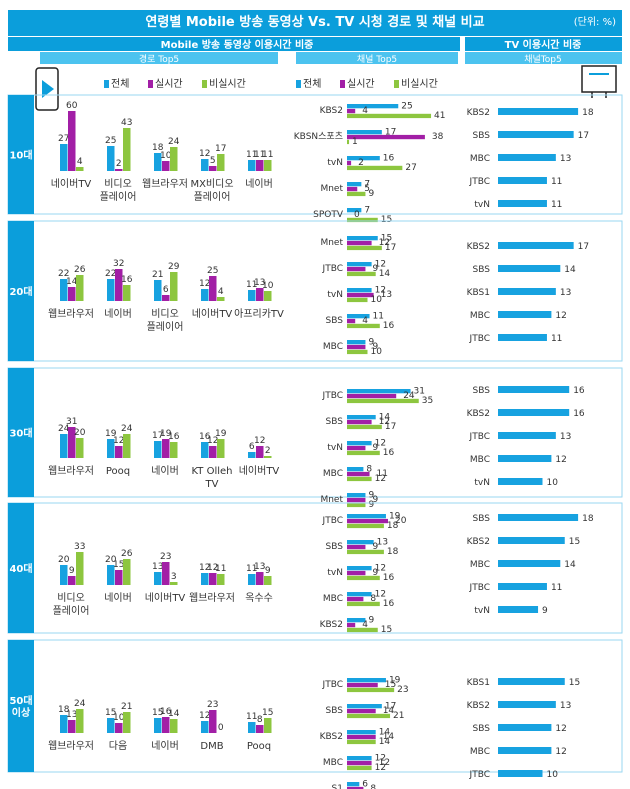  What do you see at coordinates (20, 568) in the screenshot?
I see `age-label: 40대` at bounding box center [20, 568].